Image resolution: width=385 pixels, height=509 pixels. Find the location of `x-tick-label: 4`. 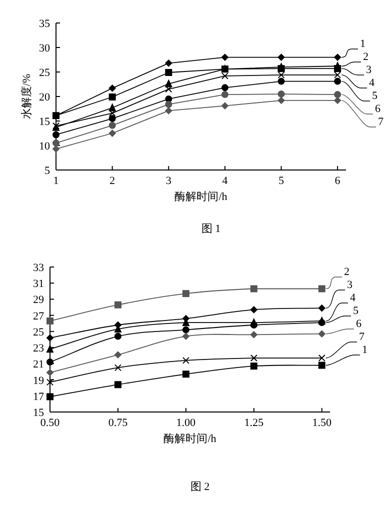

x-tick-label: 4 is located at coordinates (225, 181).